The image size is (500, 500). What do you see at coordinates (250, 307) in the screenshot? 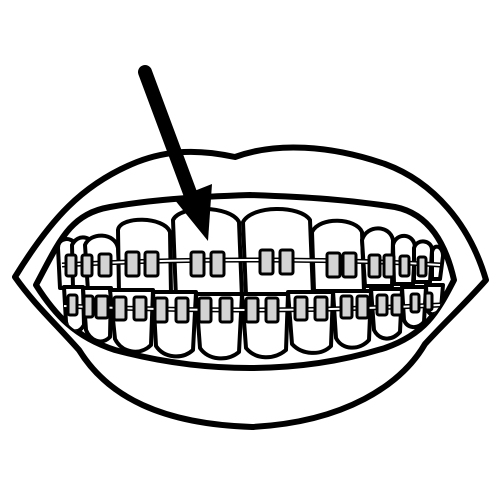
I see `lower-brackets` at bounding box center [250, 307].